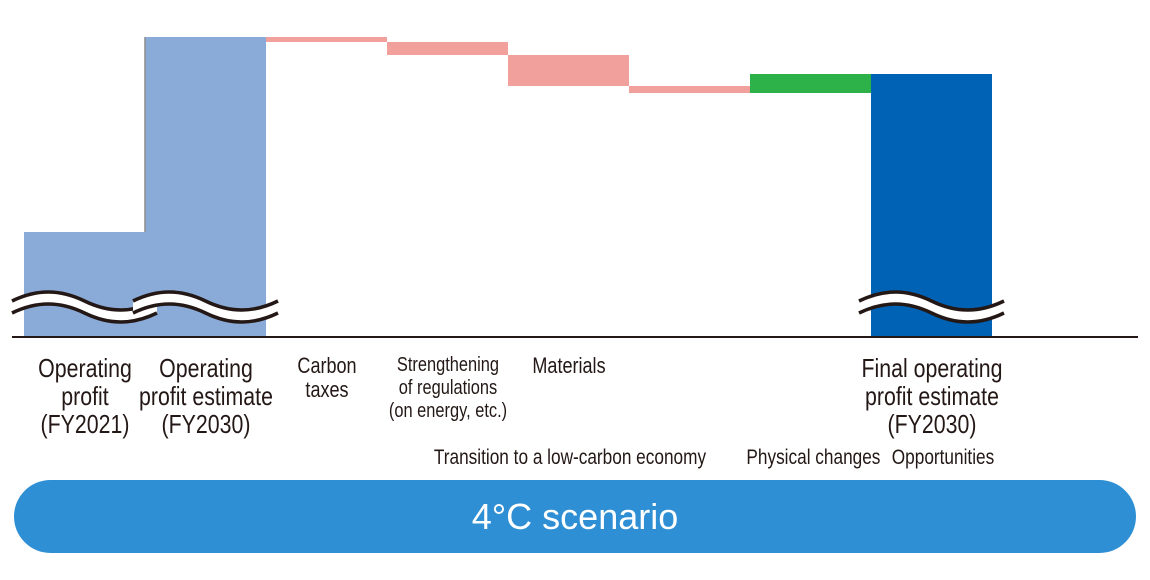 This screenshot has height=580, width=1150. I want to click on scenario-banner: 4°C scenario, so click(575, 516).